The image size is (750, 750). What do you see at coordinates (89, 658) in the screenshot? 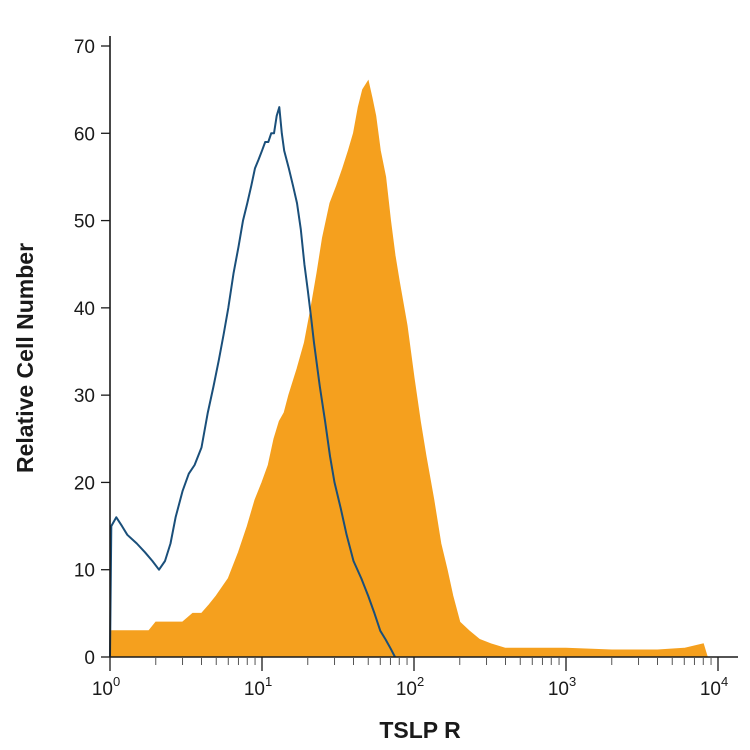
I see `y-tick-label: 0` at bounding box center [89, 658].